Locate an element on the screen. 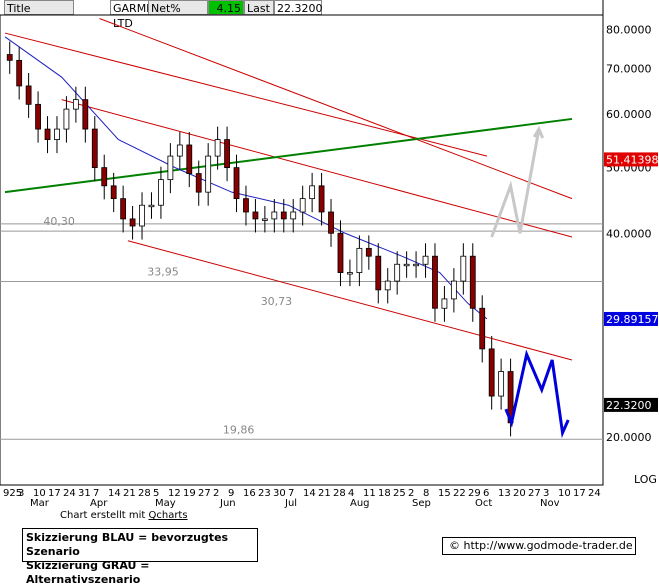 The height and width of the screenshot is (587, 659). x-month-label-3: Jun is located at coordinates (227, 503).